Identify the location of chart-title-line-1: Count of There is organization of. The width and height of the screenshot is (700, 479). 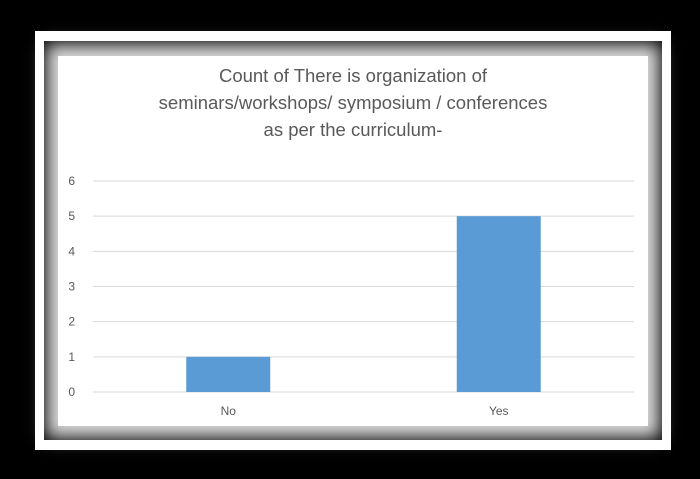
(353, 75).